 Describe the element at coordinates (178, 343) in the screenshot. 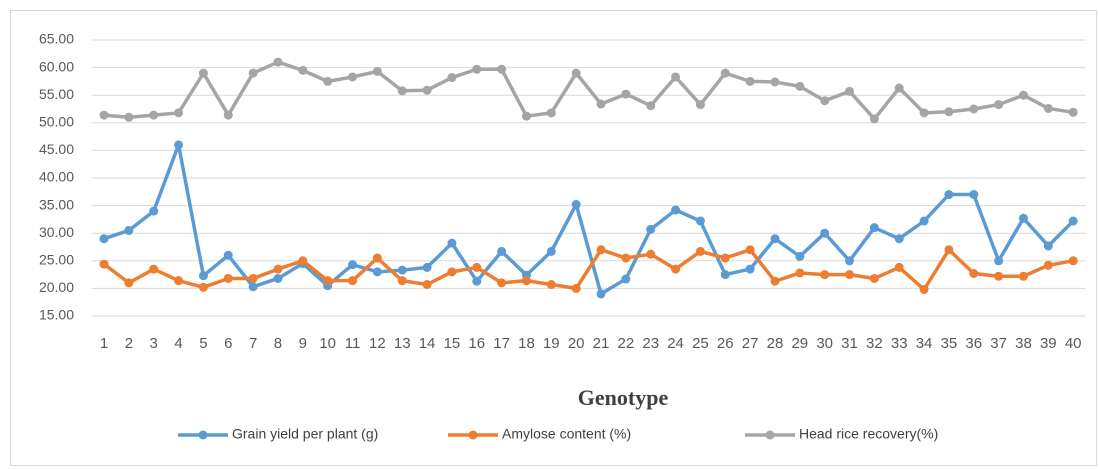

I see `x-tick-label: 4` at that location.